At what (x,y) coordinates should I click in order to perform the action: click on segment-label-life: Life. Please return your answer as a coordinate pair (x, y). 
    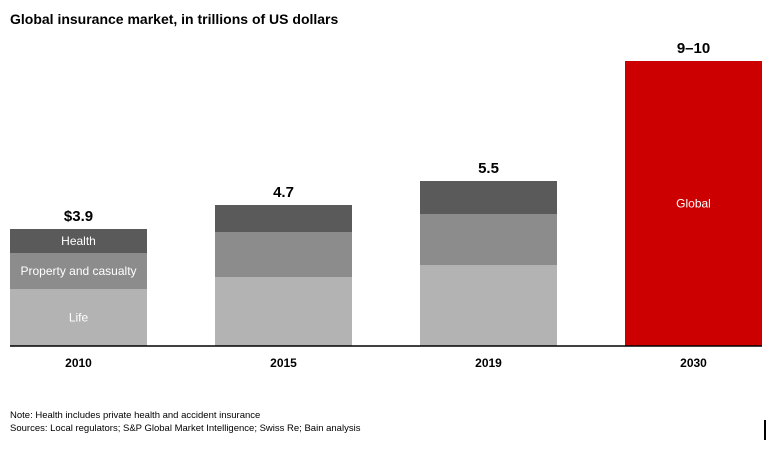
    Looking at the image, I should click on (79, 318).